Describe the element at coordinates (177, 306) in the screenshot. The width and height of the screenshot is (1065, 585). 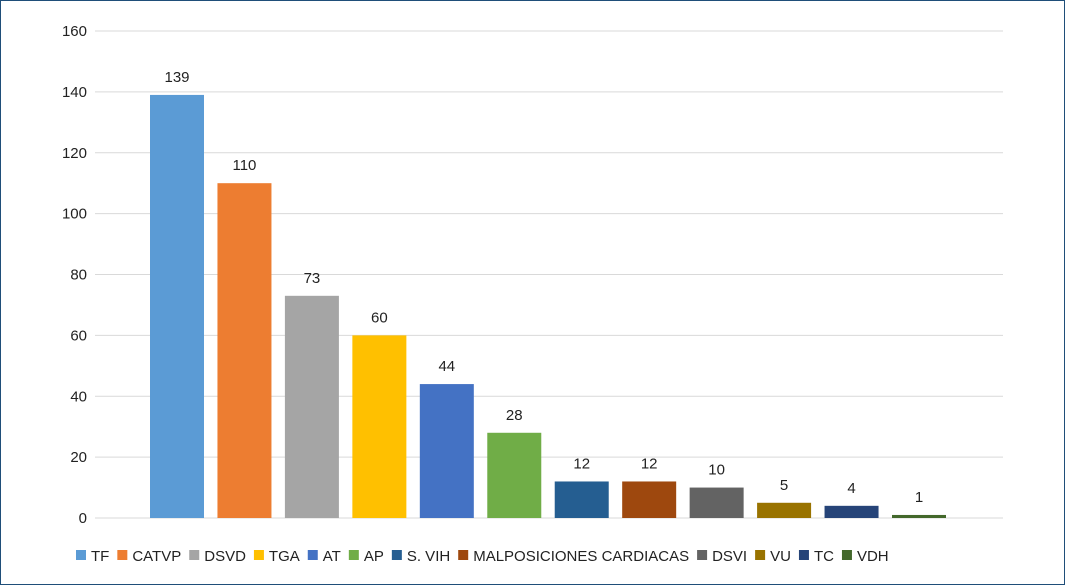
I see `bar-tf` at that location.